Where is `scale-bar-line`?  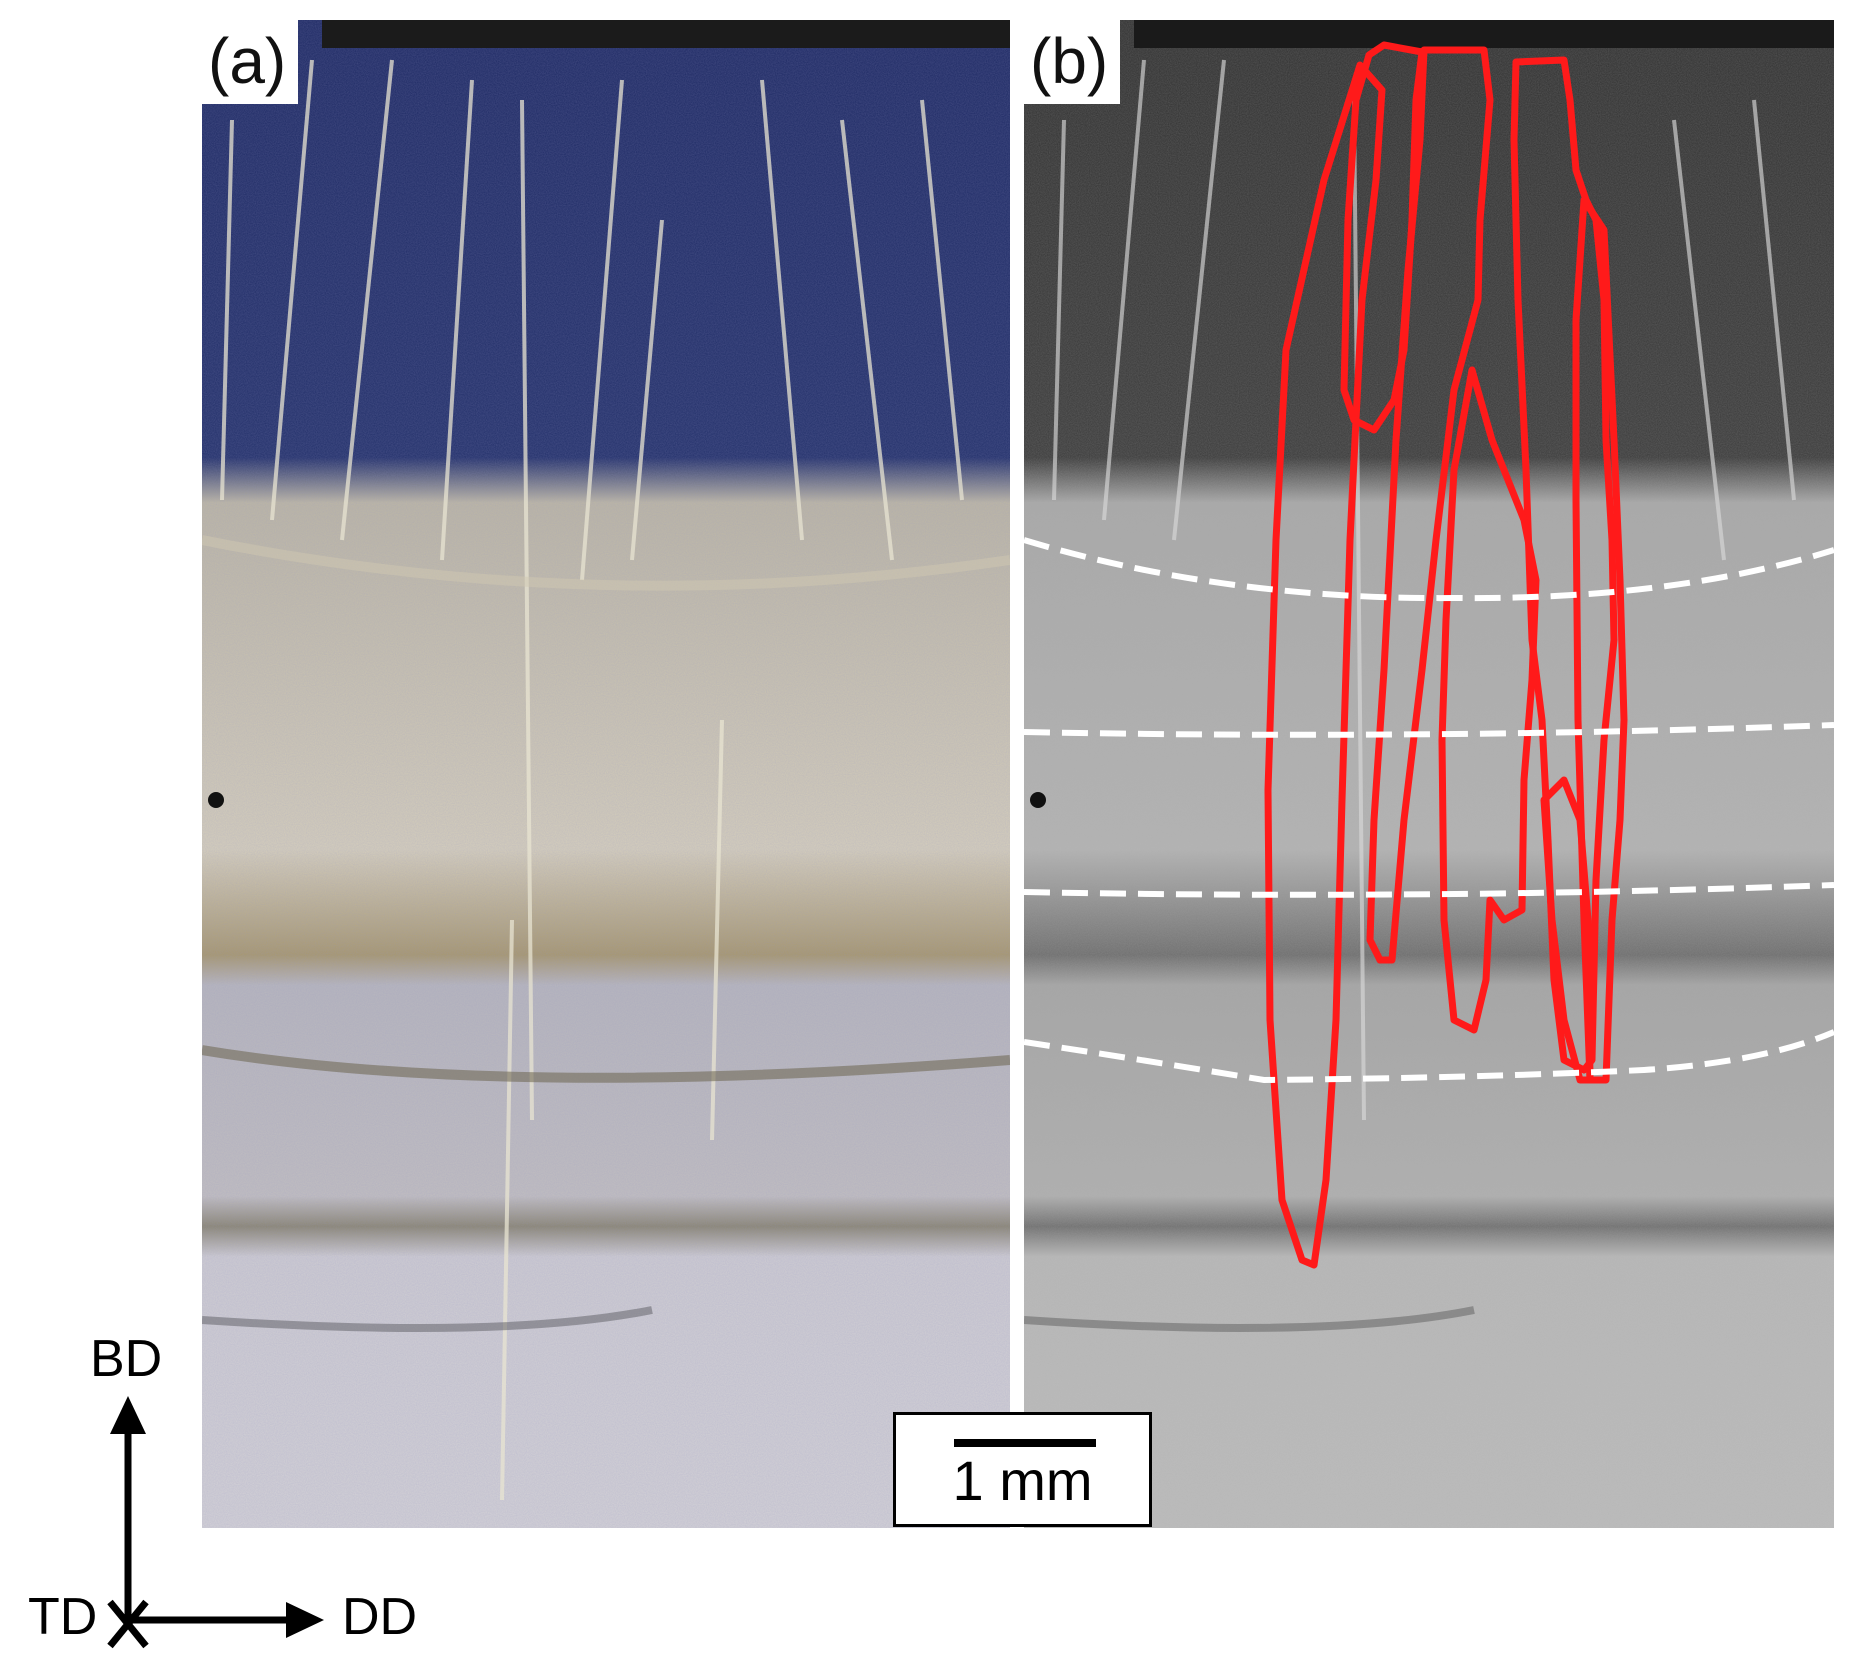 scale-bar-line is located at coordinates (1025, 1443).